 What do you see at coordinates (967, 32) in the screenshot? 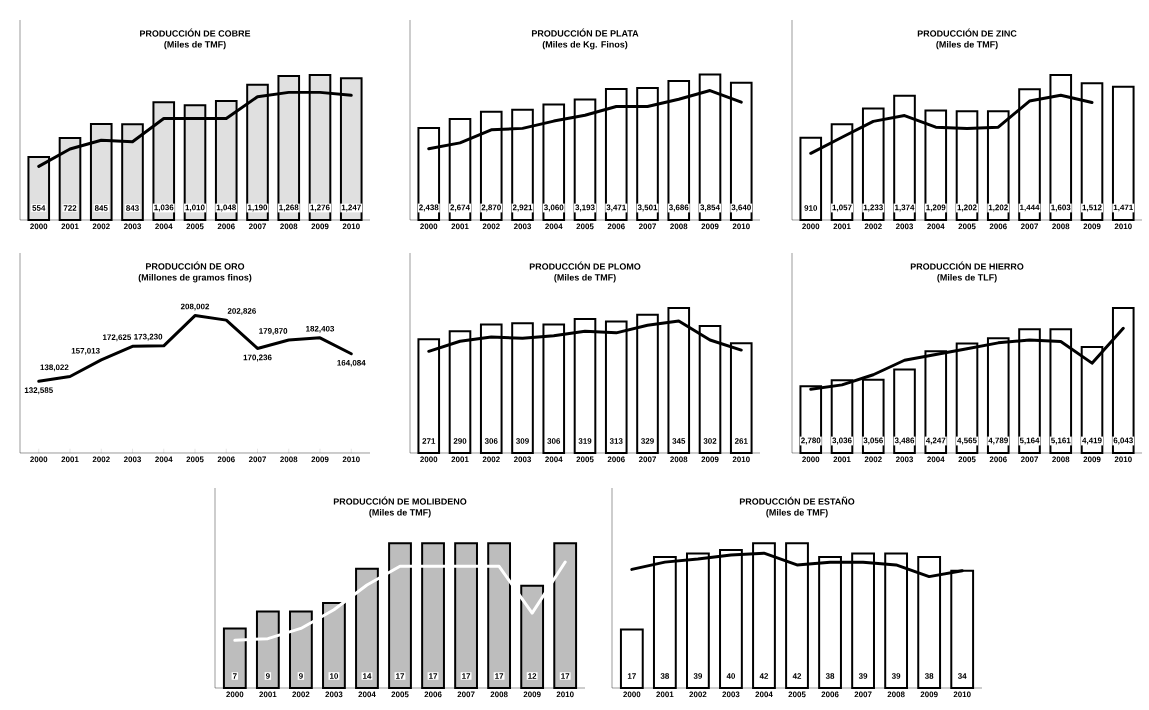
I see `text: PRODUCCIÓN DE ZINC` at bounding box center [967, 32].